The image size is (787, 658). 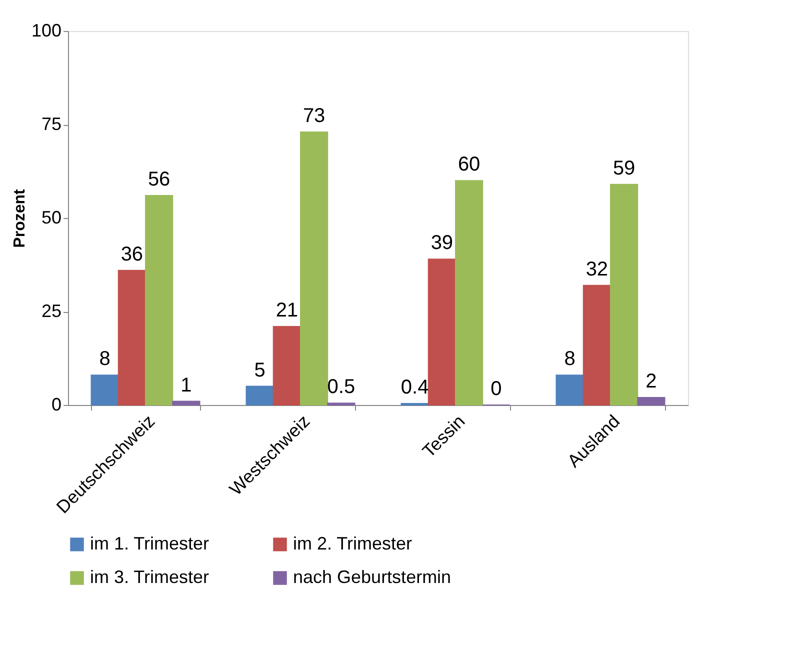 I want to click on data-label: 39, so click(x=442, y=243).